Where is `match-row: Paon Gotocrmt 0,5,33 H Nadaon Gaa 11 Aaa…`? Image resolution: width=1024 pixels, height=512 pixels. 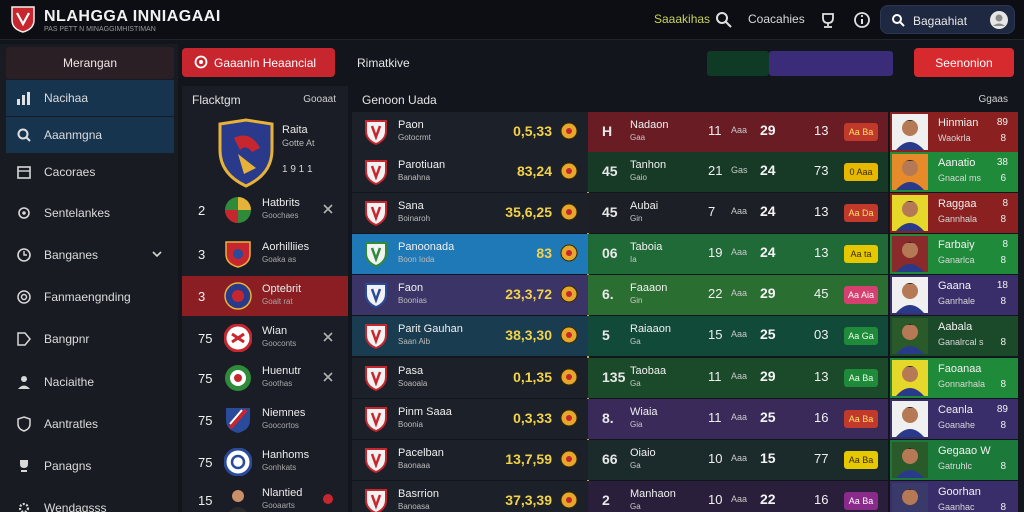 match-row: Paon Gotocrmt 0,5,33 H Nadaon Gaa 11 Aaa… is located at coordinates (685, 132).